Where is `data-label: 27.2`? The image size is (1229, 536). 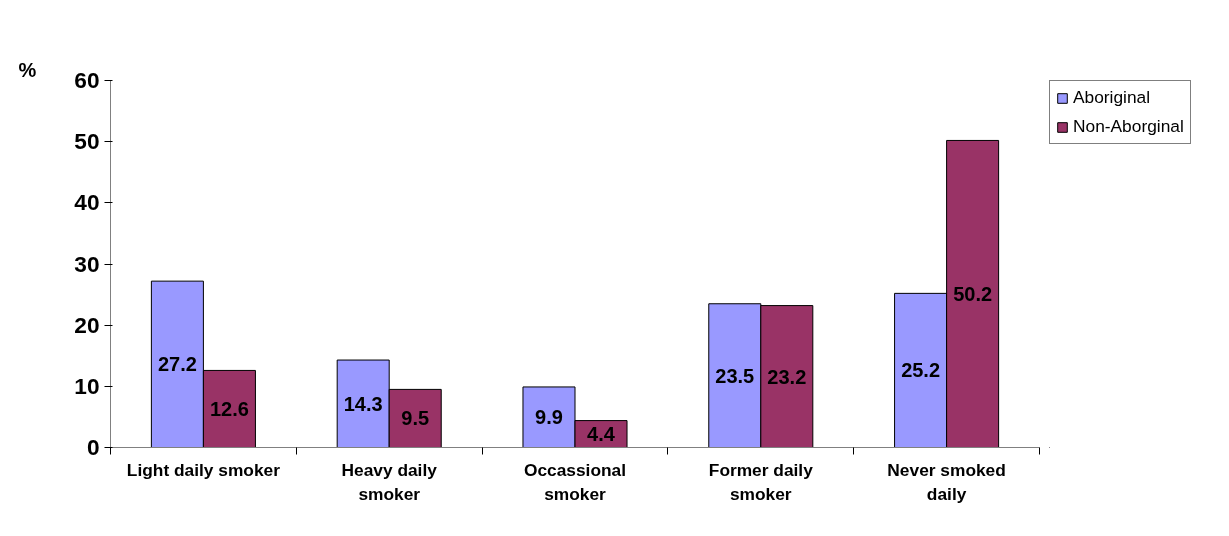 data-label: 27.2 is located at coordinates (177, 364).